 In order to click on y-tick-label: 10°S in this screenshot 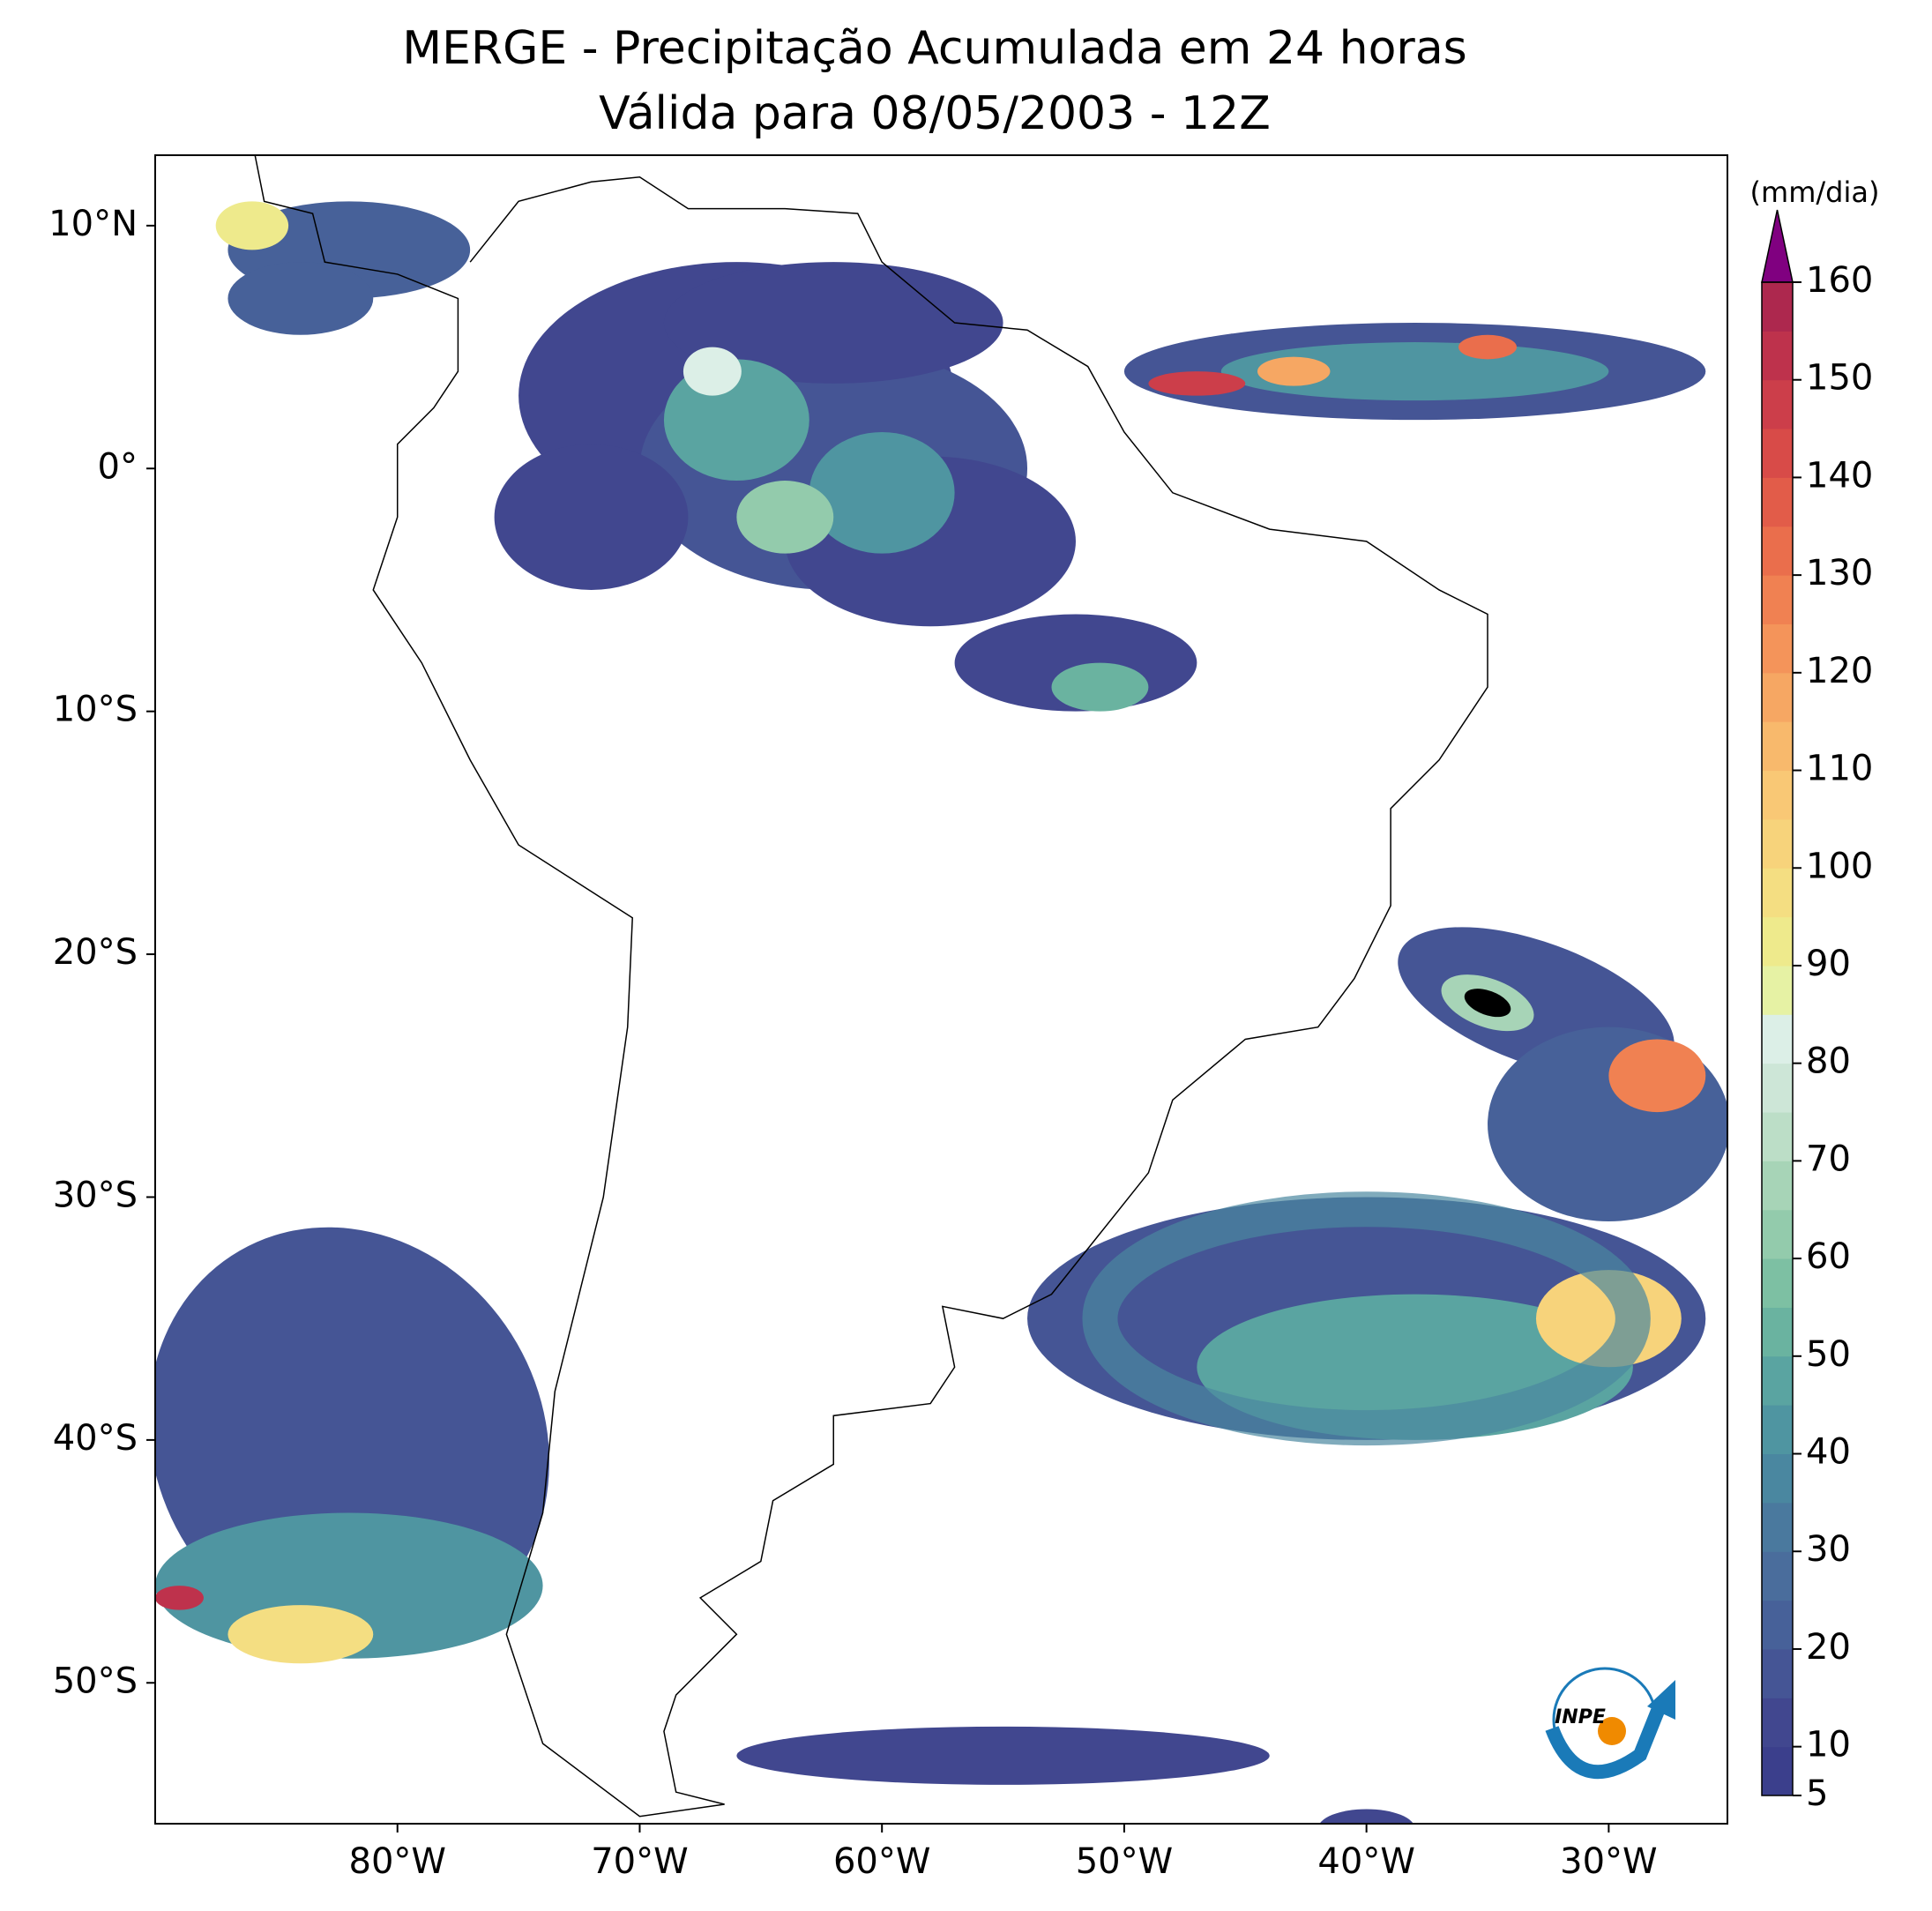, I will do `click(95, 710)`.